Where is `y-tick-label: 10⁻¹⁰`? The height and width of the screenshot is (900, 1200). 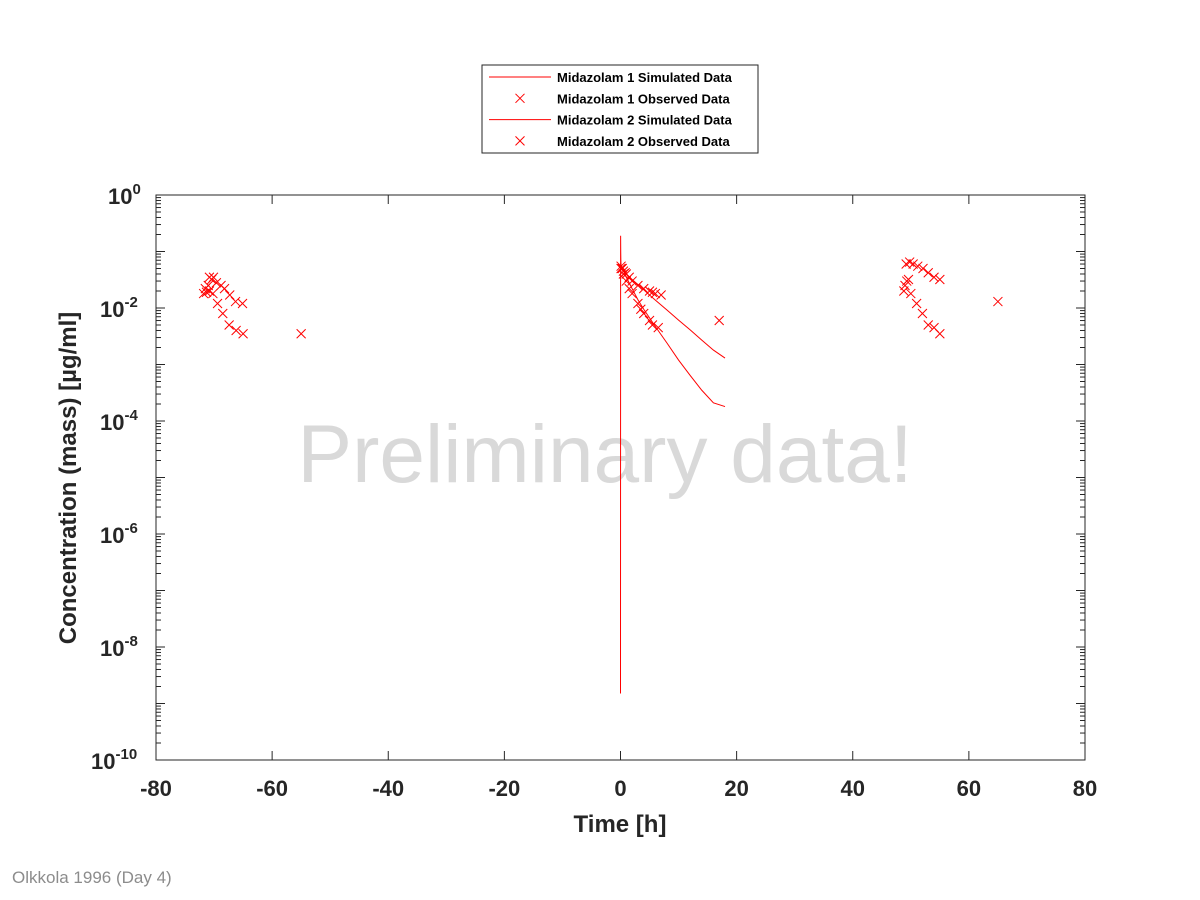
y-tick-label: 10⁻¹⁰ is located at coordinates (114, 760).